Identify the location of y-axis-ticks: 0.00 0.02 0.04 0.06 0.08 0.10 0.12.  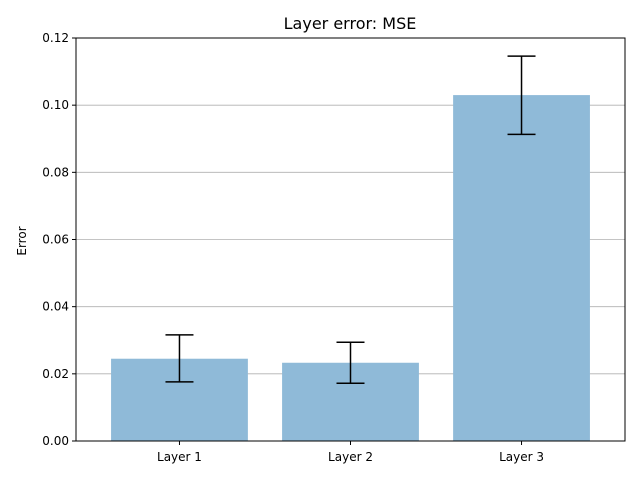
(59, 239).